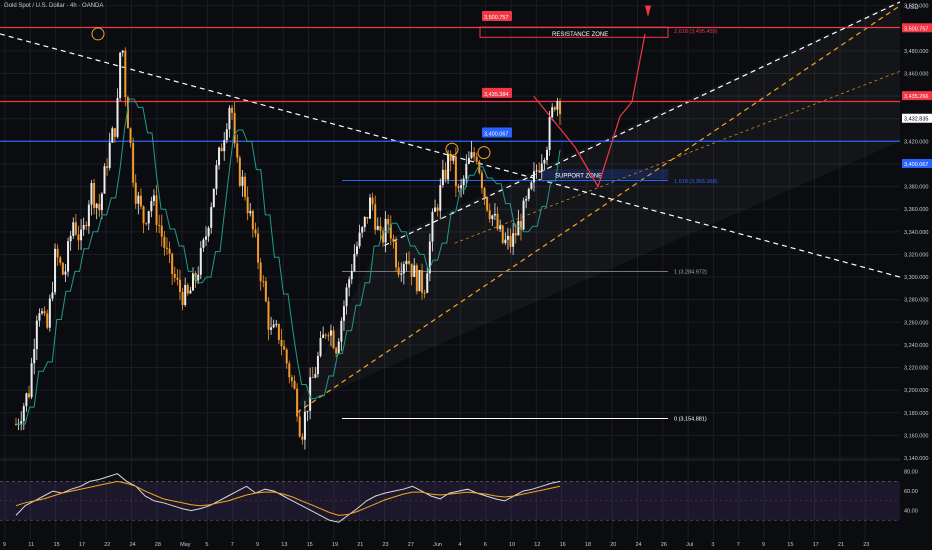  I want to click on time-tick-label: 9, so click(763, 545).